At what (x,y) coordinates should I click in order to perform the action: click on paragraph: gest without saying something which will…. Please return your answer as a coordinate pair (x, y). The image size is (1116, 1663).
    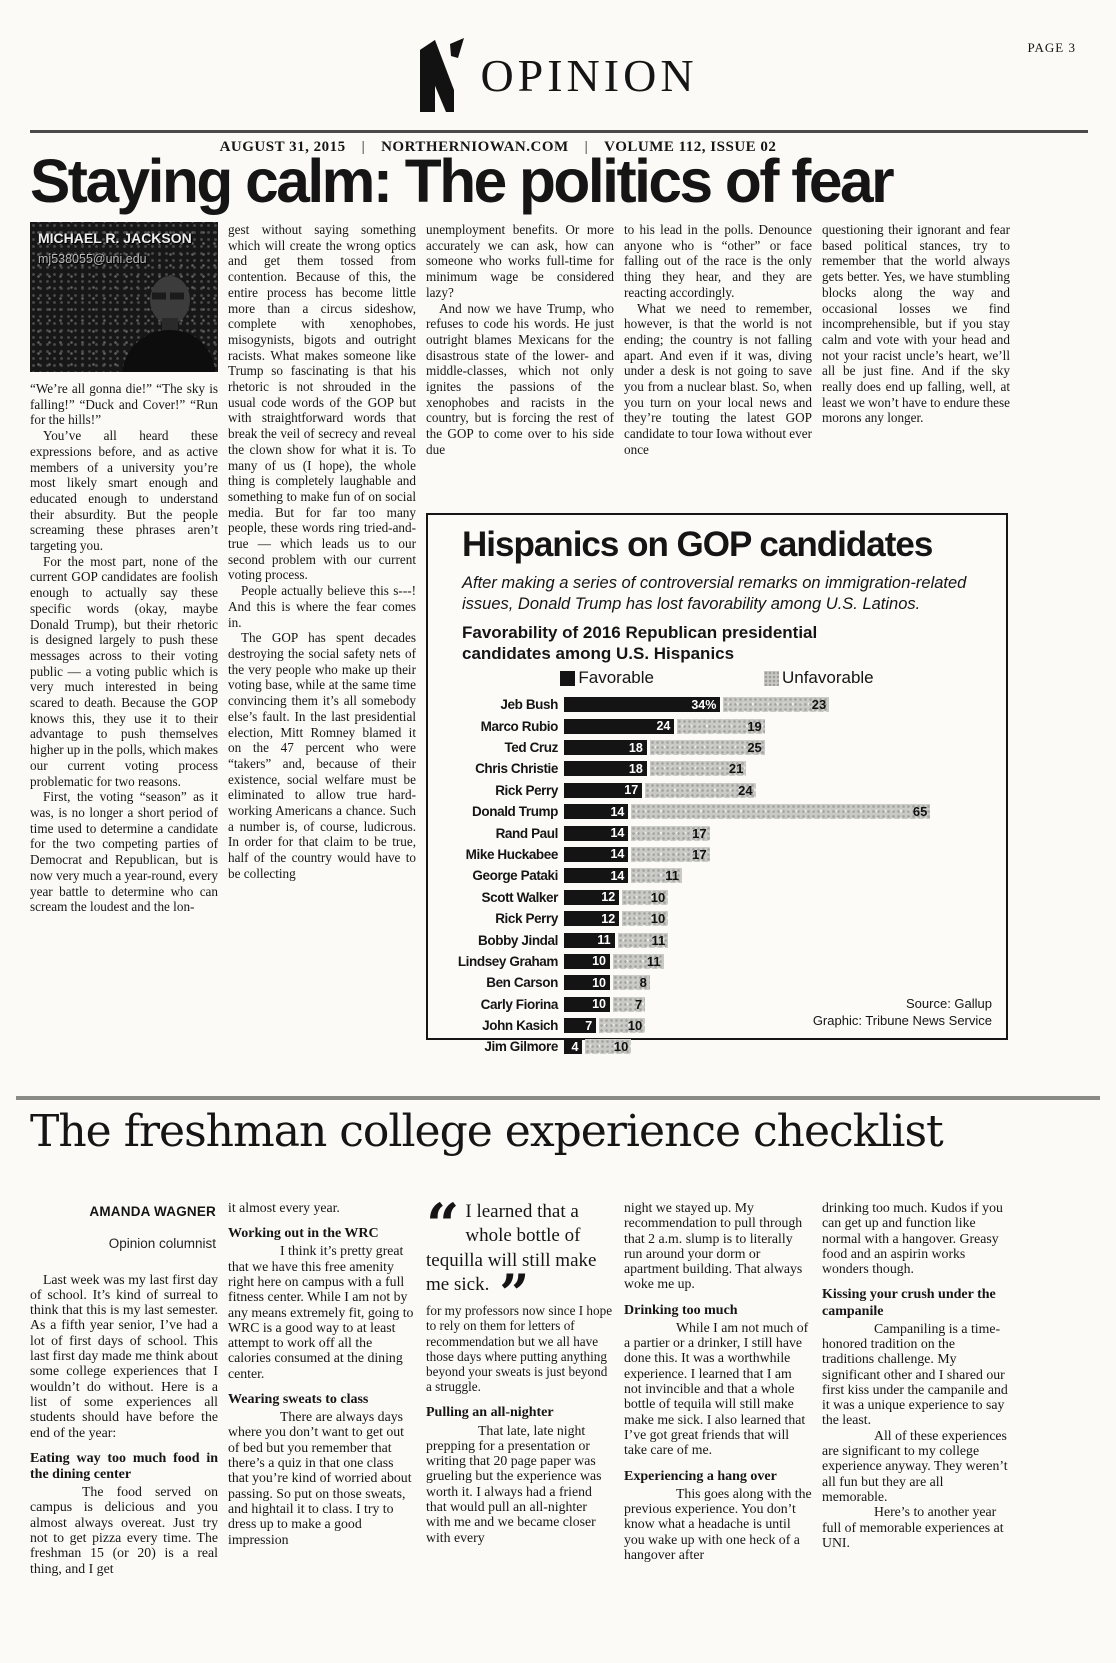
    Looking at the image, I should click on (322, 402).